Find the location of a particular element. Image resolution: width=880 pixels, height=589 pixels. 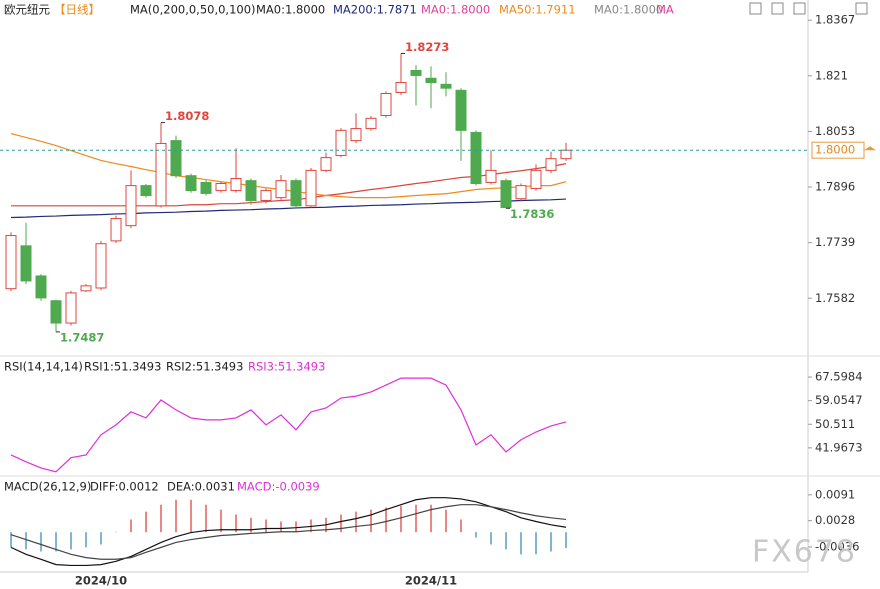

legend-entry: MACD(26,12,9) is located at coordinates (47, 487).